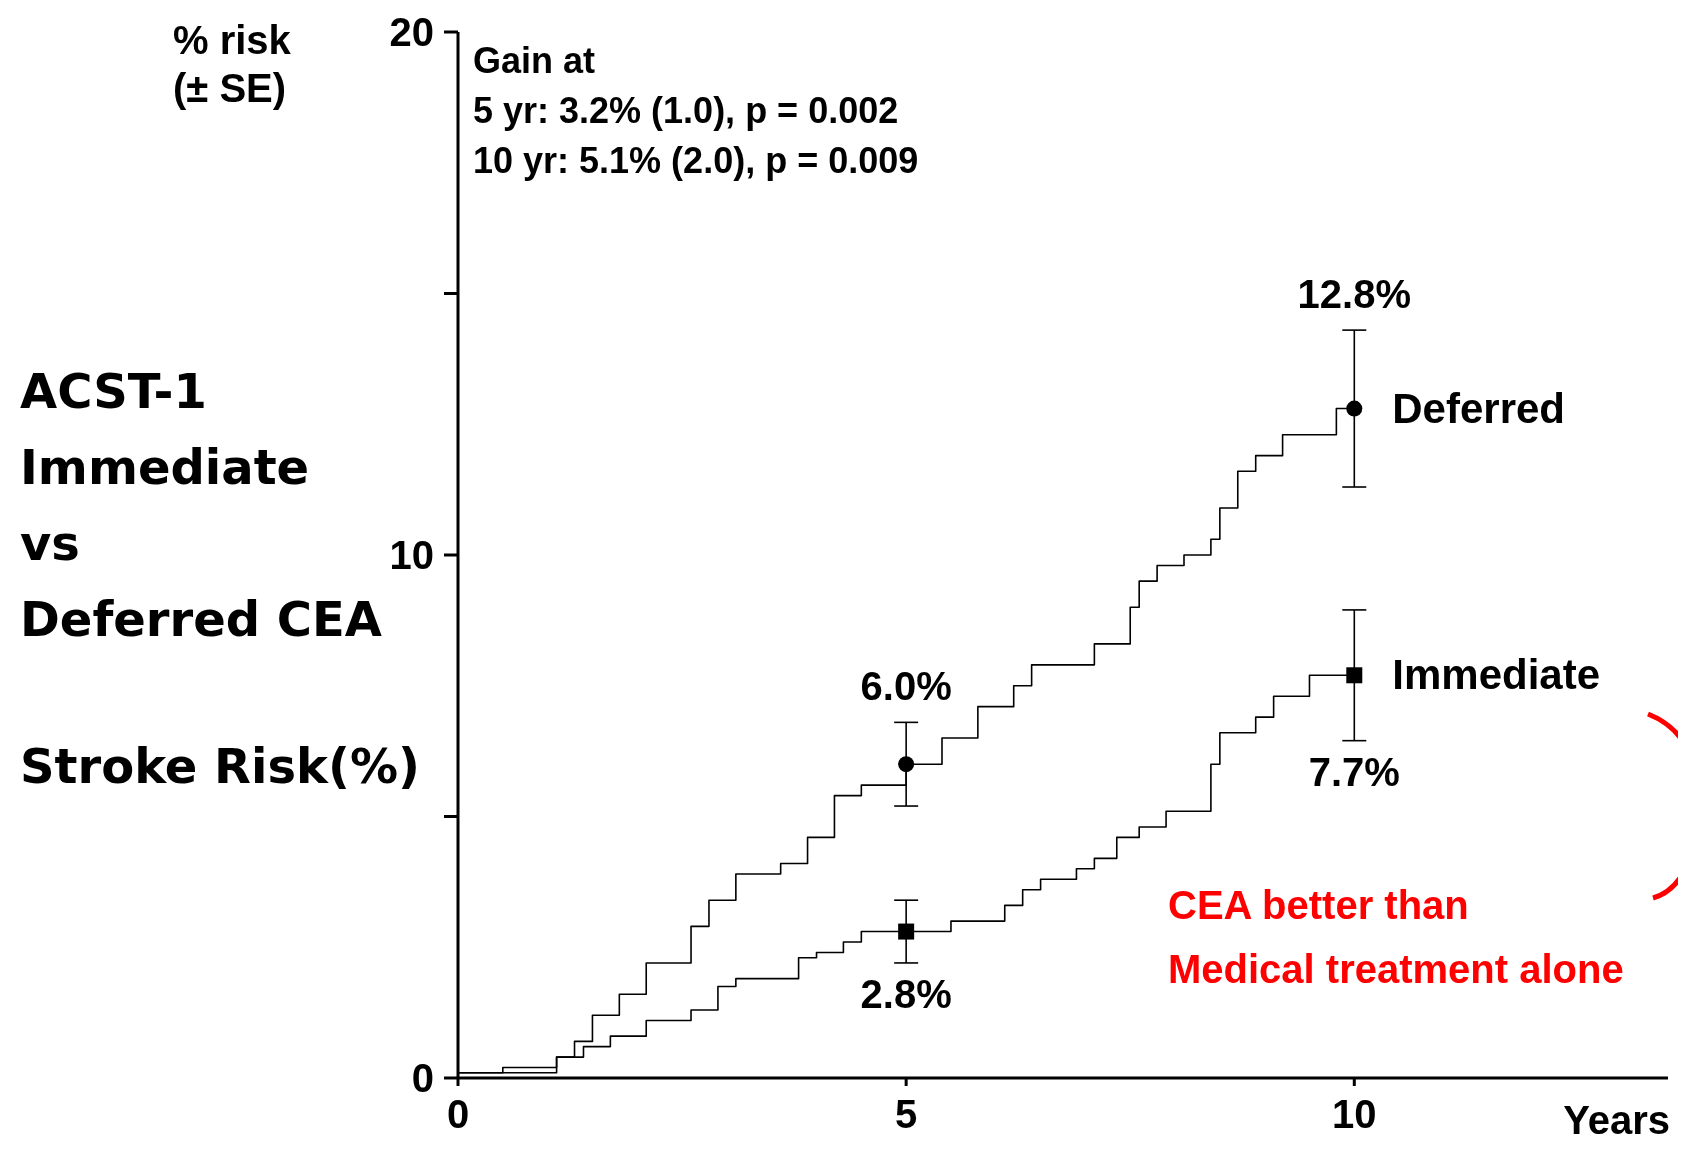 Image resolution: width=1686 pixels, height=1151 pixels. Describe the element at coordinates (201, 505) in the screenshot. I see `text: ACST-1 Immediate vs Deferred CEA` at that location.